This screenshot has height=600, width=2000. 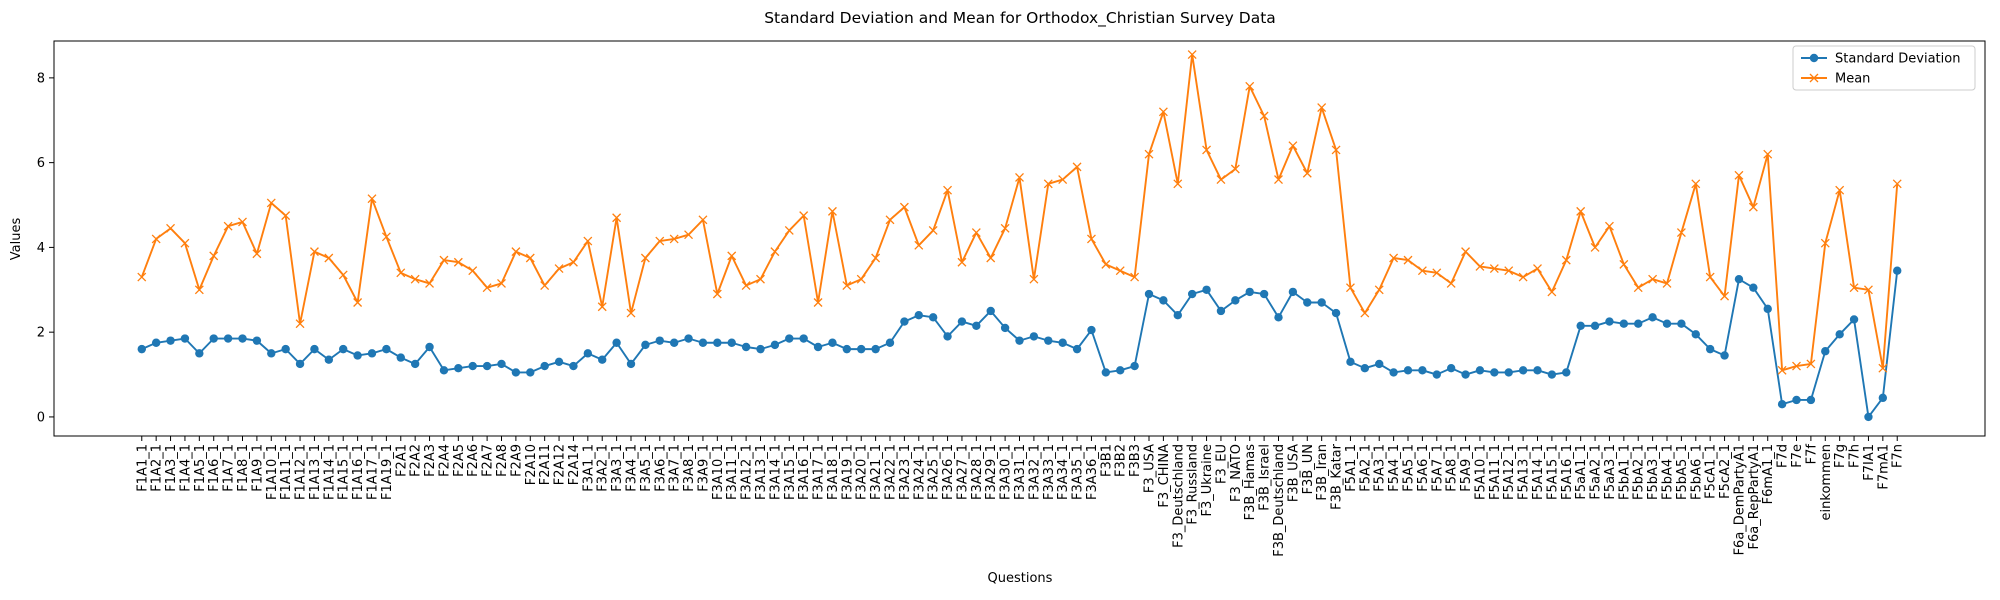 I want to click on x-tick-label: F1A17_1, so click(x=372, y=472).